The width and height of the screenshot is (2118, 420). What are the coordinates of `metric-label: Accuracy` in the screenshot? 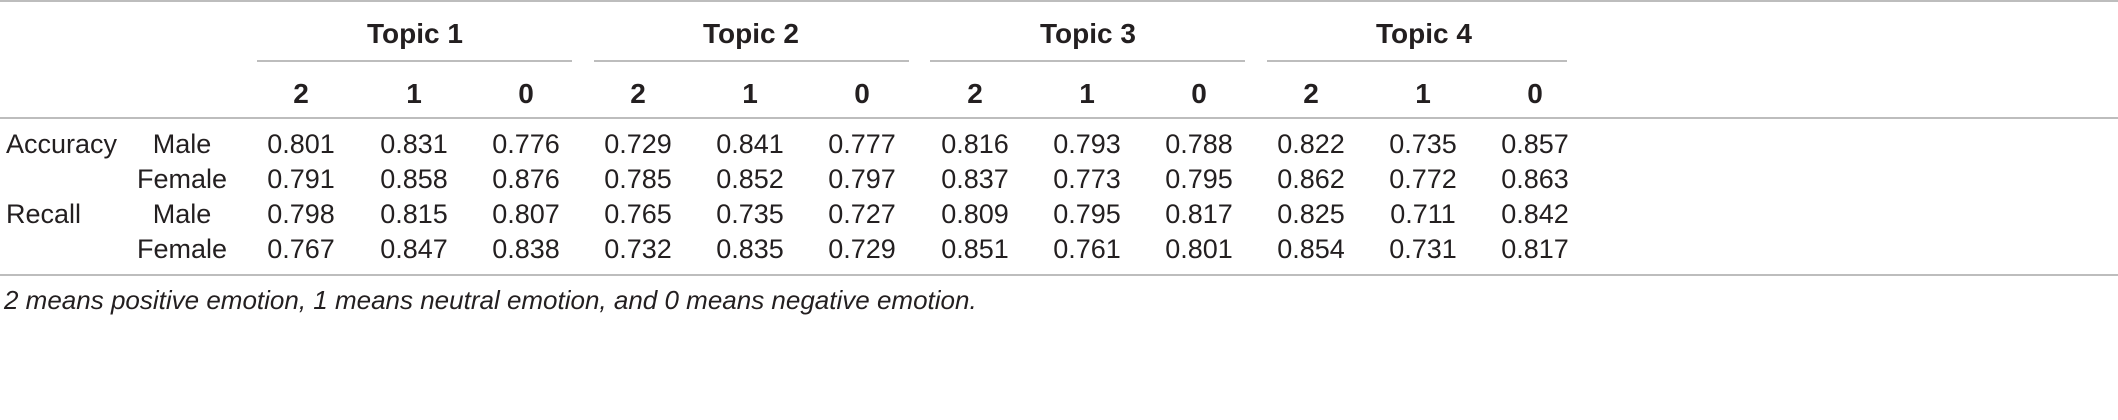 It's located at (62, 144).